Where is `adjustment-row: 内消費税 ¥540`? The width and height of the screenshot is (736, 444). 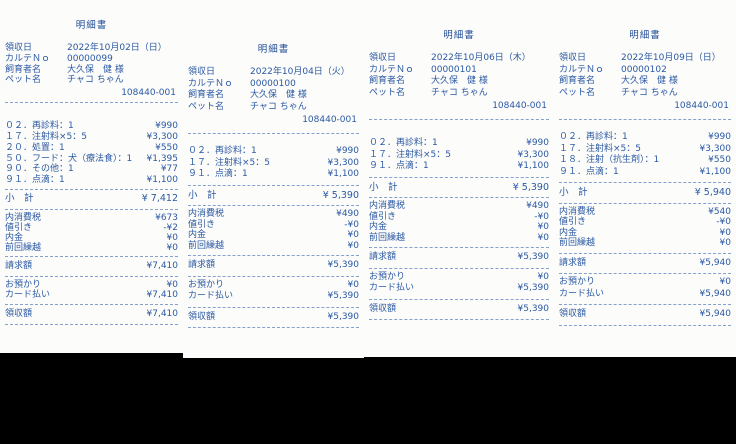
adjustment-row: 内消費税 ¥540 is located at coordinates (645, 212).